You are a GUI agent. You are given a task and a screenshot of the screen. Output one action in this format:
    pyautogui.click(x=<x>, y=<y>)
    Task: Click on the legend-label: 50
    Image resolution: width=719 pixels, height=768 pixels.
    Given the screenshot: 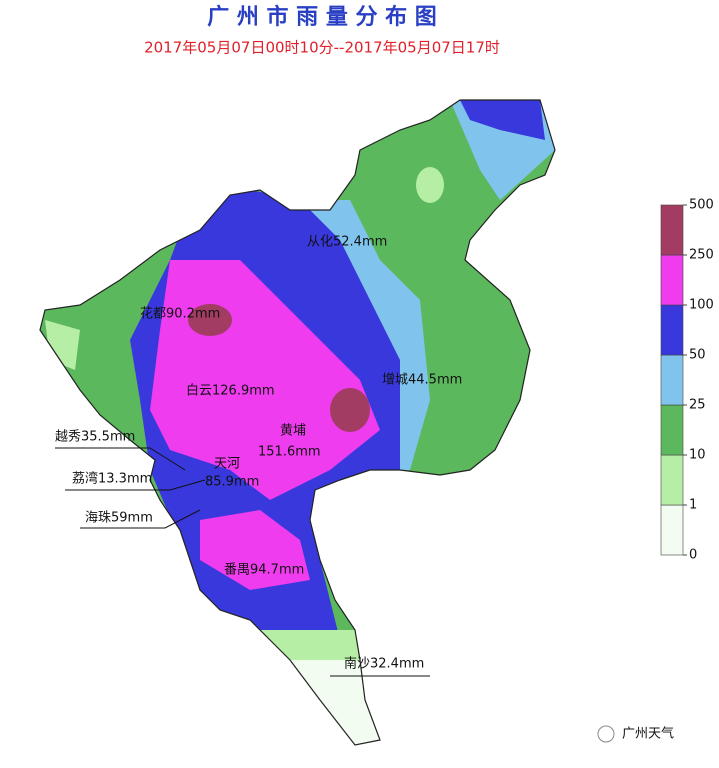 What is the action you would take?
    pyautogui.click(x=697, y=355)
    